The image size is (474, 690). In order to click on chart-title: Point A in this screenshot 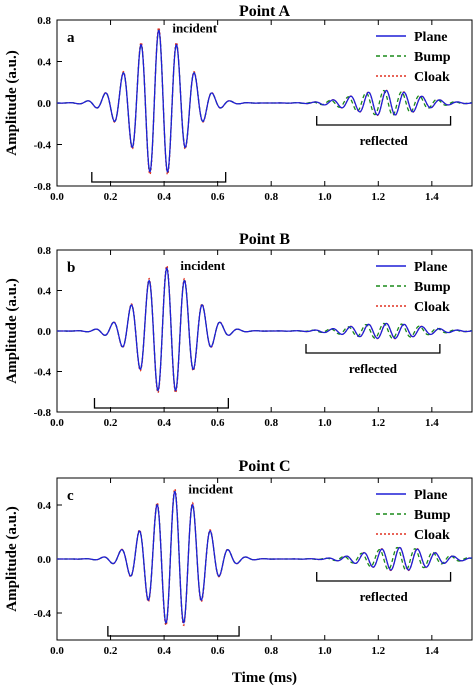, I will do `click(265, 11)`.